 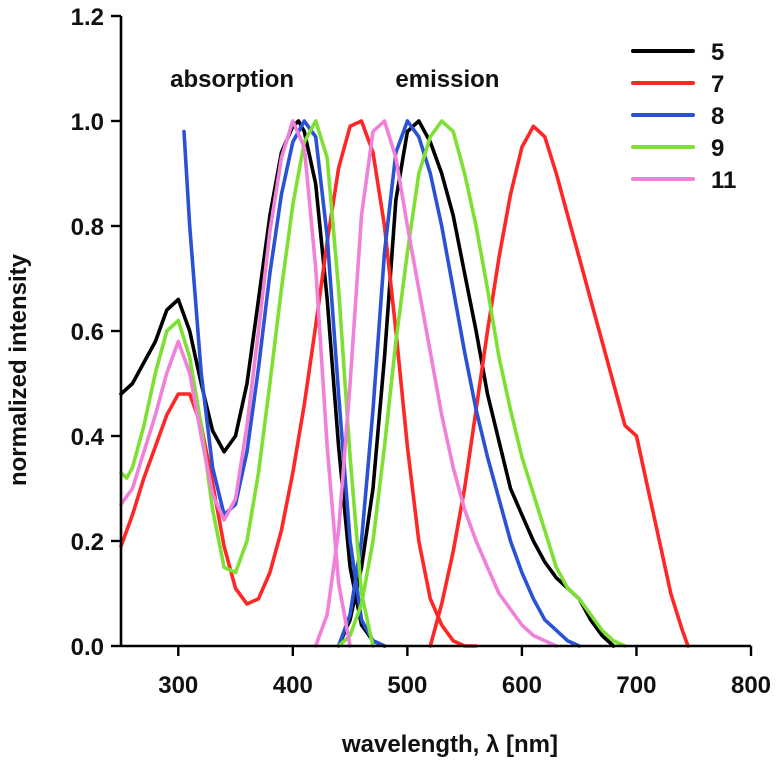 What do you see at coordinates (717, 148) in the screenshot?
I see `legend-label-9: 9` at bounding box center [717, 148].